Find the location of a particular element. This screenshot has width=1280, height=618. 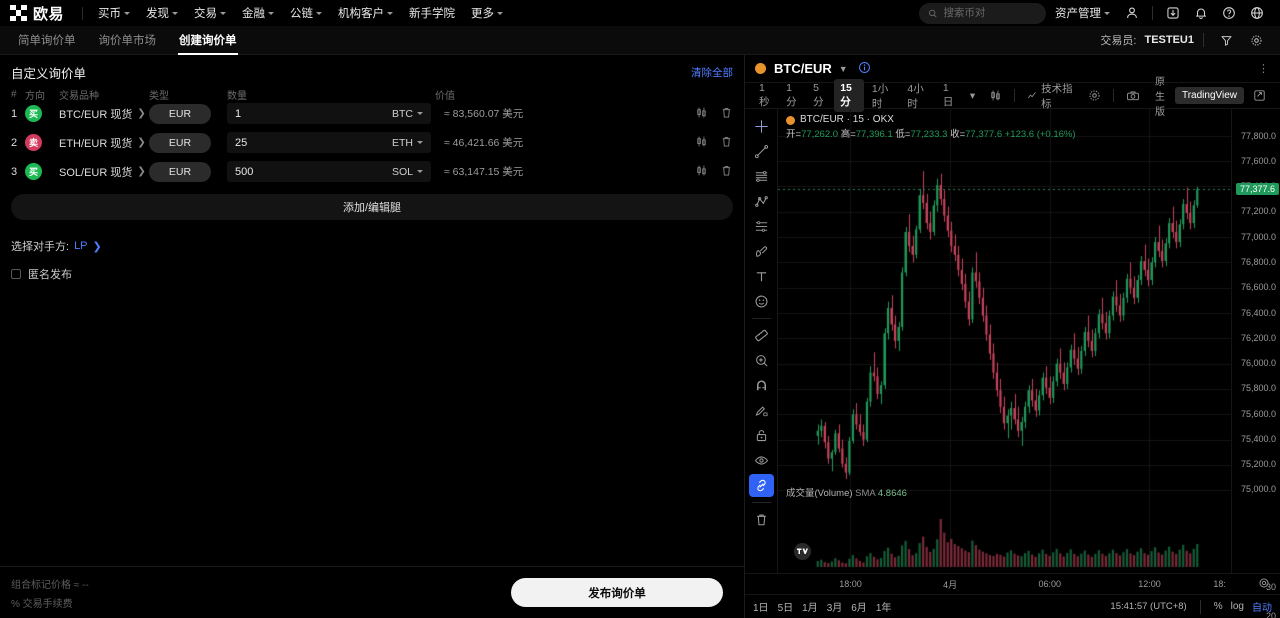

search-input is located at coordinates (990, 13).